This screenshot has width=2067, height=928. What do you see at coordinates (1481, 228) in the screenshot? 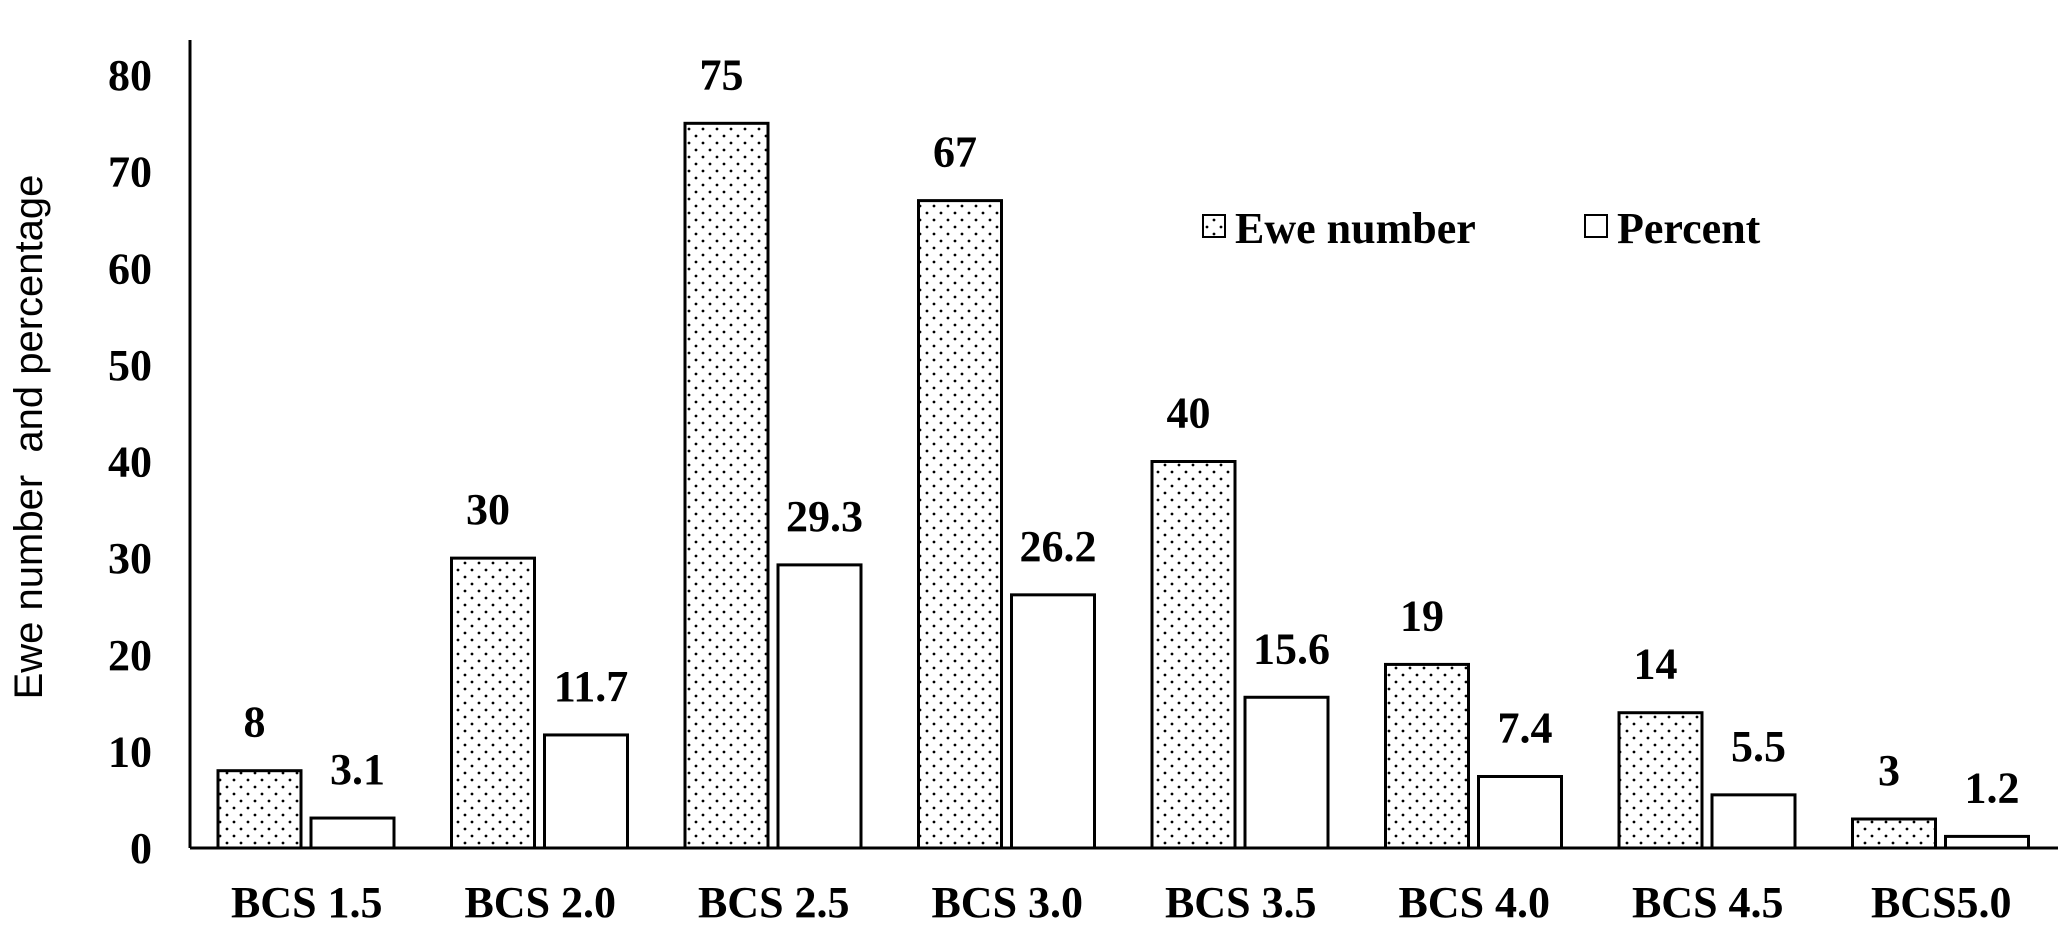
I see `legend: Ewe number Percent` at bounding box center [1481, 228].